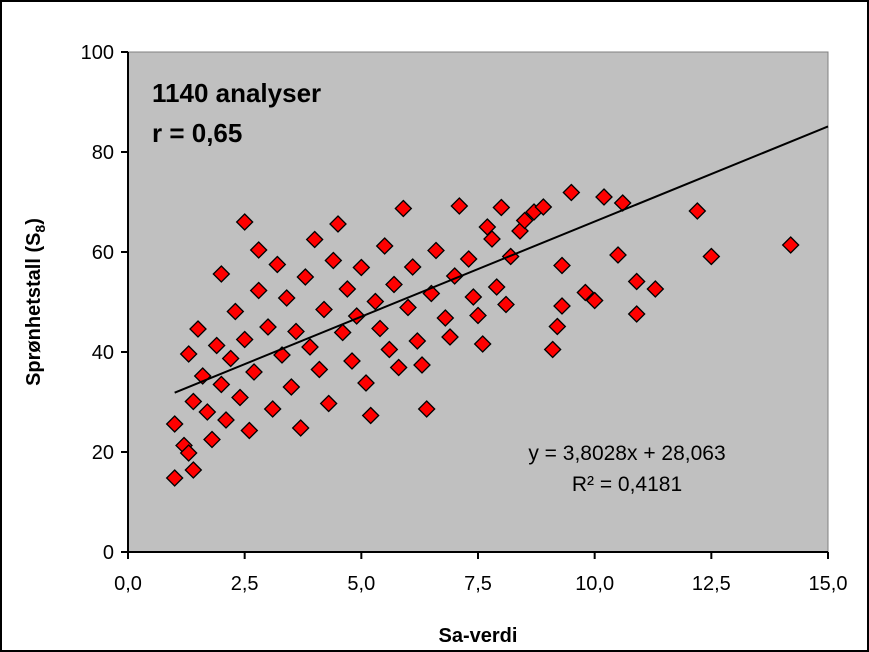  Describe the element at coordinates (828, 584) in the screenshot. I see `x-tick-label: 15,0` at that location.